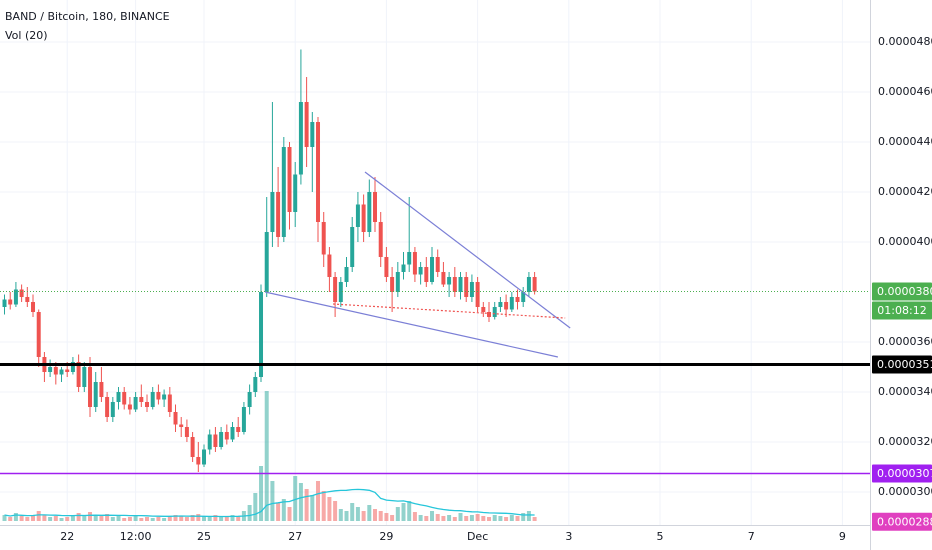 The width and height of the screenshot is (932, 550). I want to click on price-label: 0.00003802, so click(904, 291).